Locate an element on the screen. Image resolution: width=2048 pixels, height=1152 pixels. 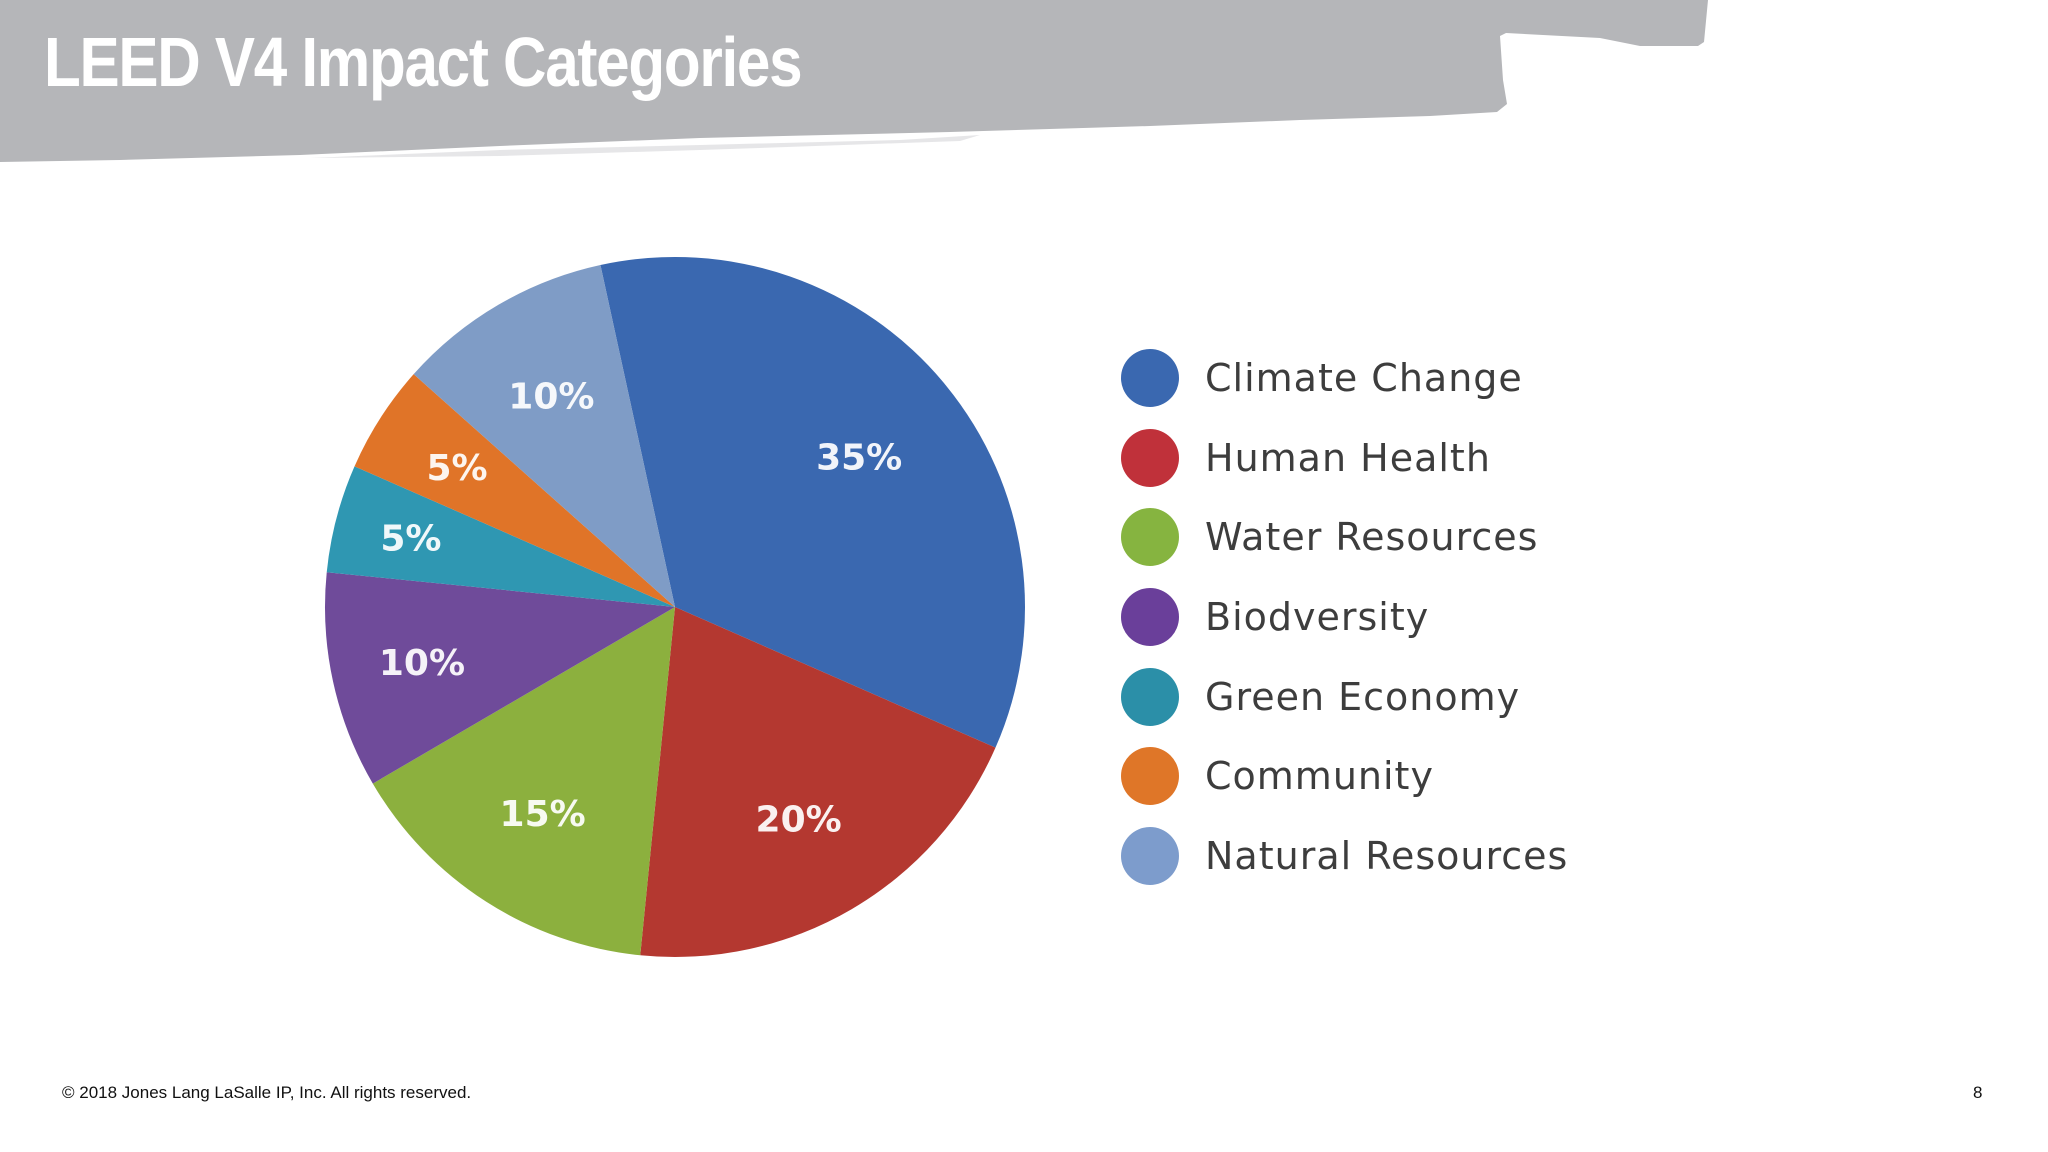
legend-item: Biodversity is located at coordinates (1344, 617).